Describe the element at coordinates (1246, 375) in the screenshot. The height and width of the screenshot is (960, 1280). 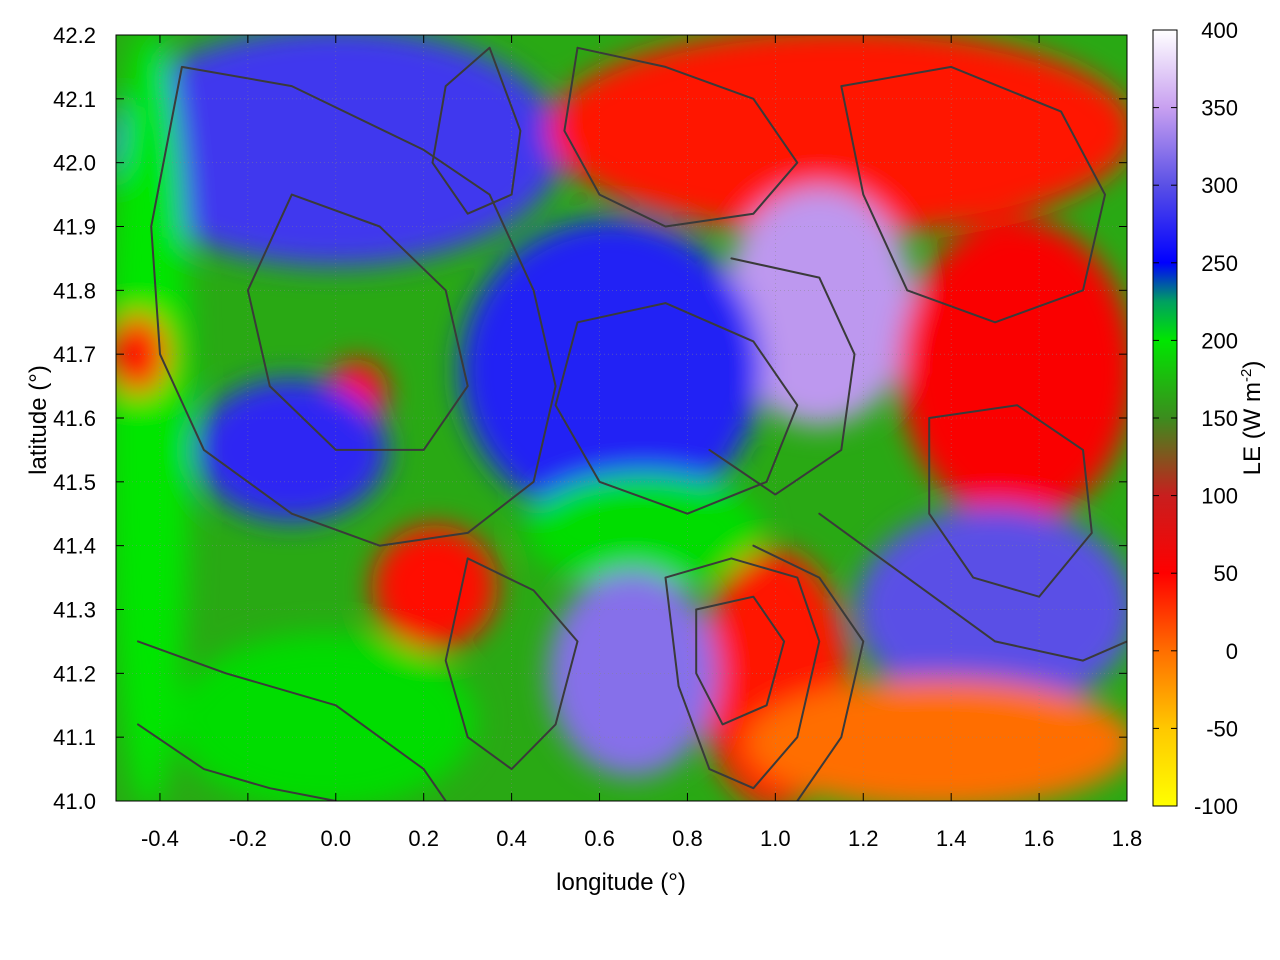
I see `colorbar-title-superscript: -2` at that location.